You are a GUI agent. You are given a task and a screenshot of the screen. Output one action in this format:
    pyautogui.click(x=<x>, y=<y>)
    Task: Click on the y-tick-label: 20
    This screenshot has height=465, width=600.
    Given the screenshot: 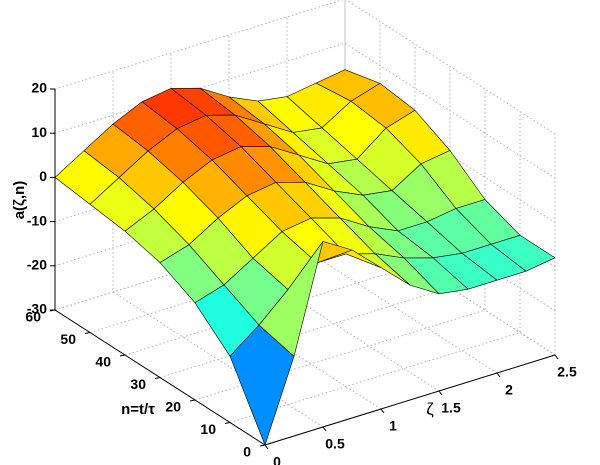 What is the action you would take?
    pyautogui.click(x=173, y=407)
    